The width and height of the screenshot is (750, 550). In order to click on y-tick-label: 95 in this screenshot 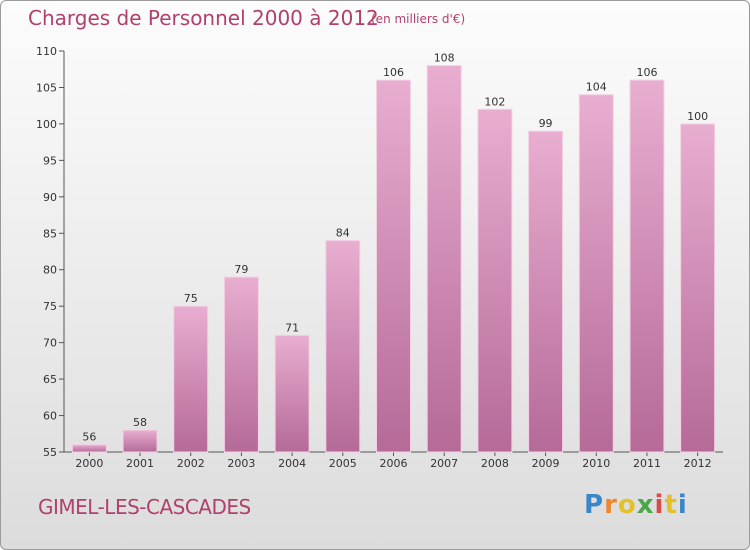, I will do `click(50, 160)`.